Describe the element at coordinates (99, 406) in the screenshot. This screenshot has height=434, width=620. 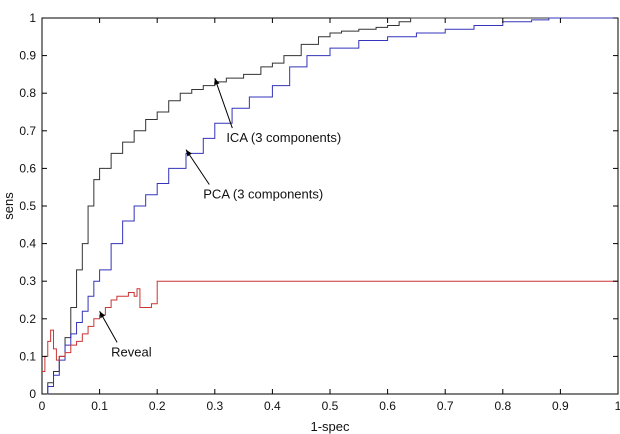
I see `x-tick-label: 0.1` at that location.